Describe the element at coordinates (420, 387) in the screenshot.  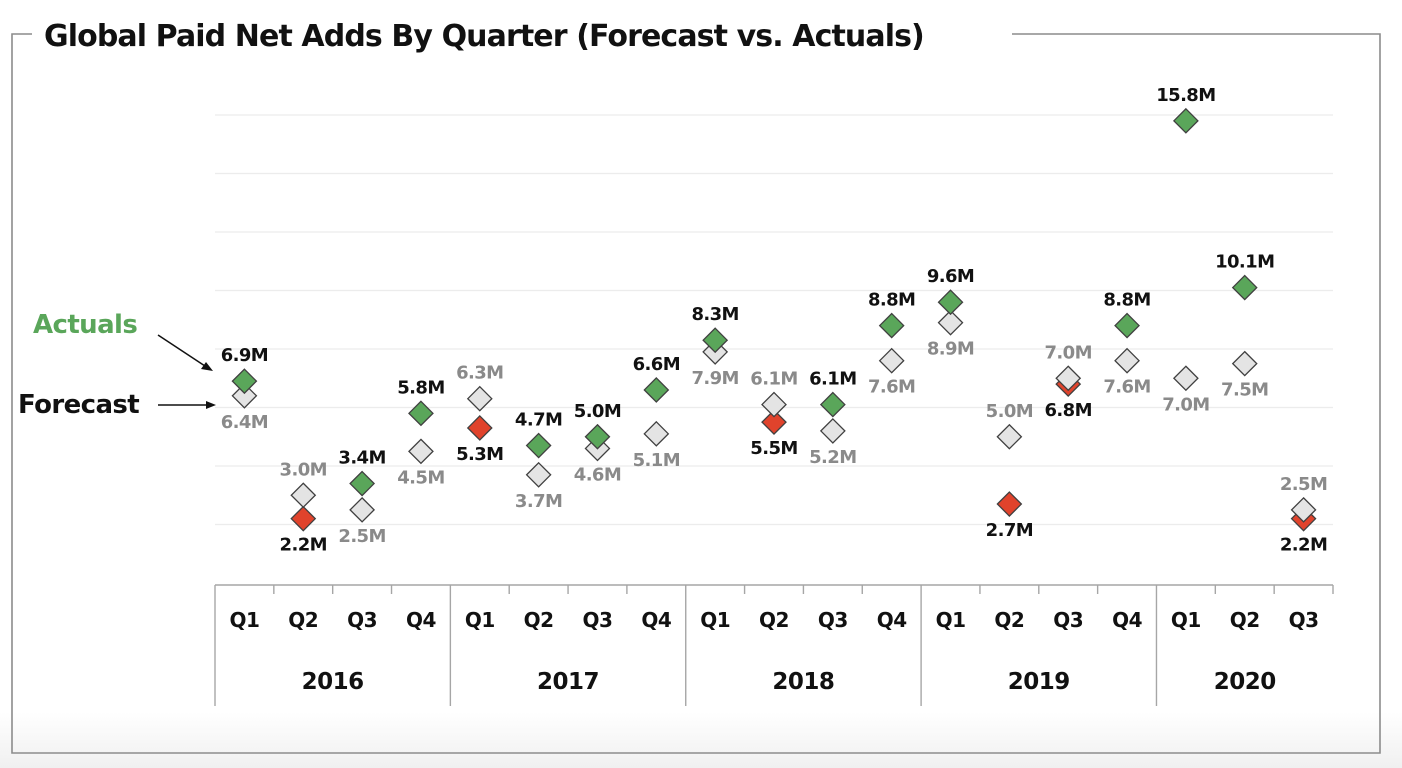
I see `actual-data-label: 5.8M` at that location.